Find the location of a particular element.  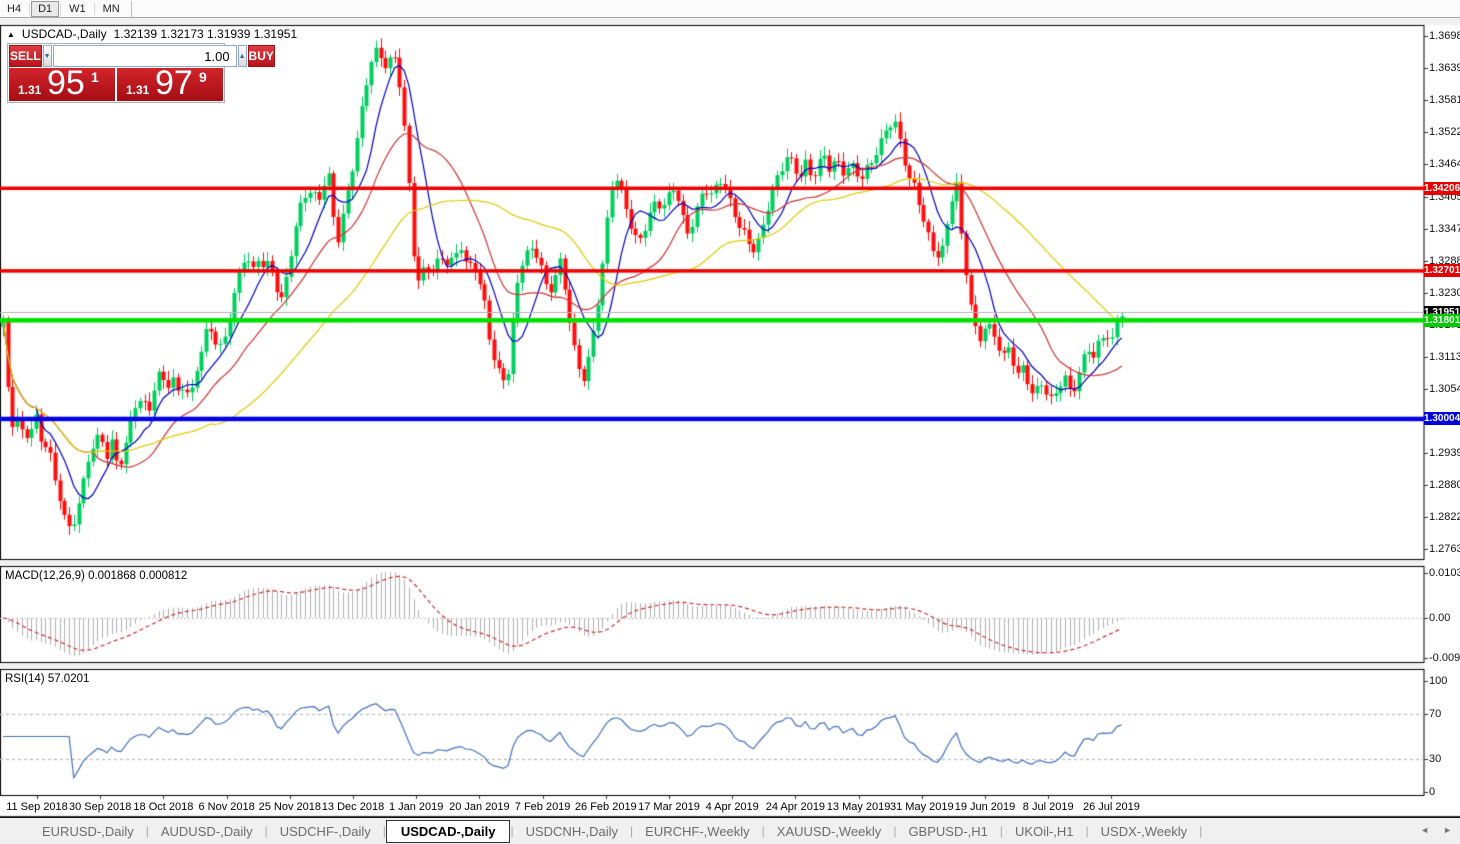

date-axis-label: 25 Nov 2018 is located at coordinates (289, 807).